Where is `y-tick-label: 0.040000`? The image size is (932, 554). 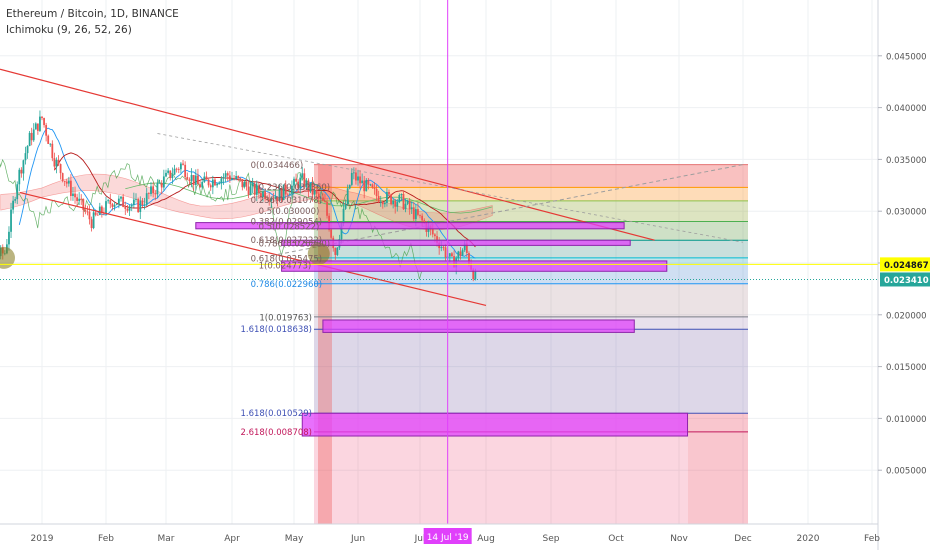 y-tick-label: 0.040000 is located at coordinates (906, 109).